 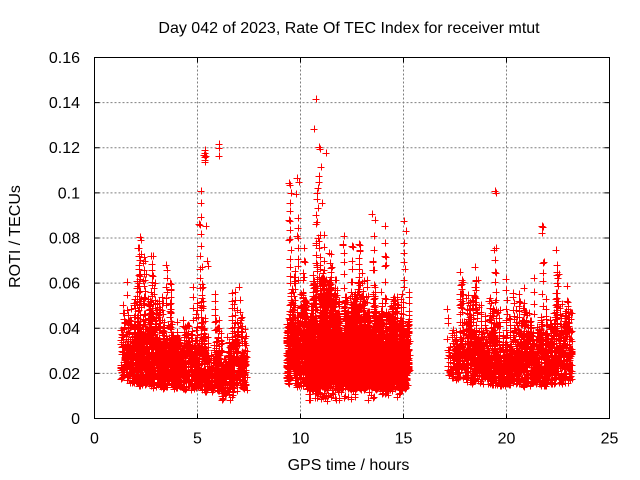 I want to click on svg-text: 5, so click(x=197, y=439).